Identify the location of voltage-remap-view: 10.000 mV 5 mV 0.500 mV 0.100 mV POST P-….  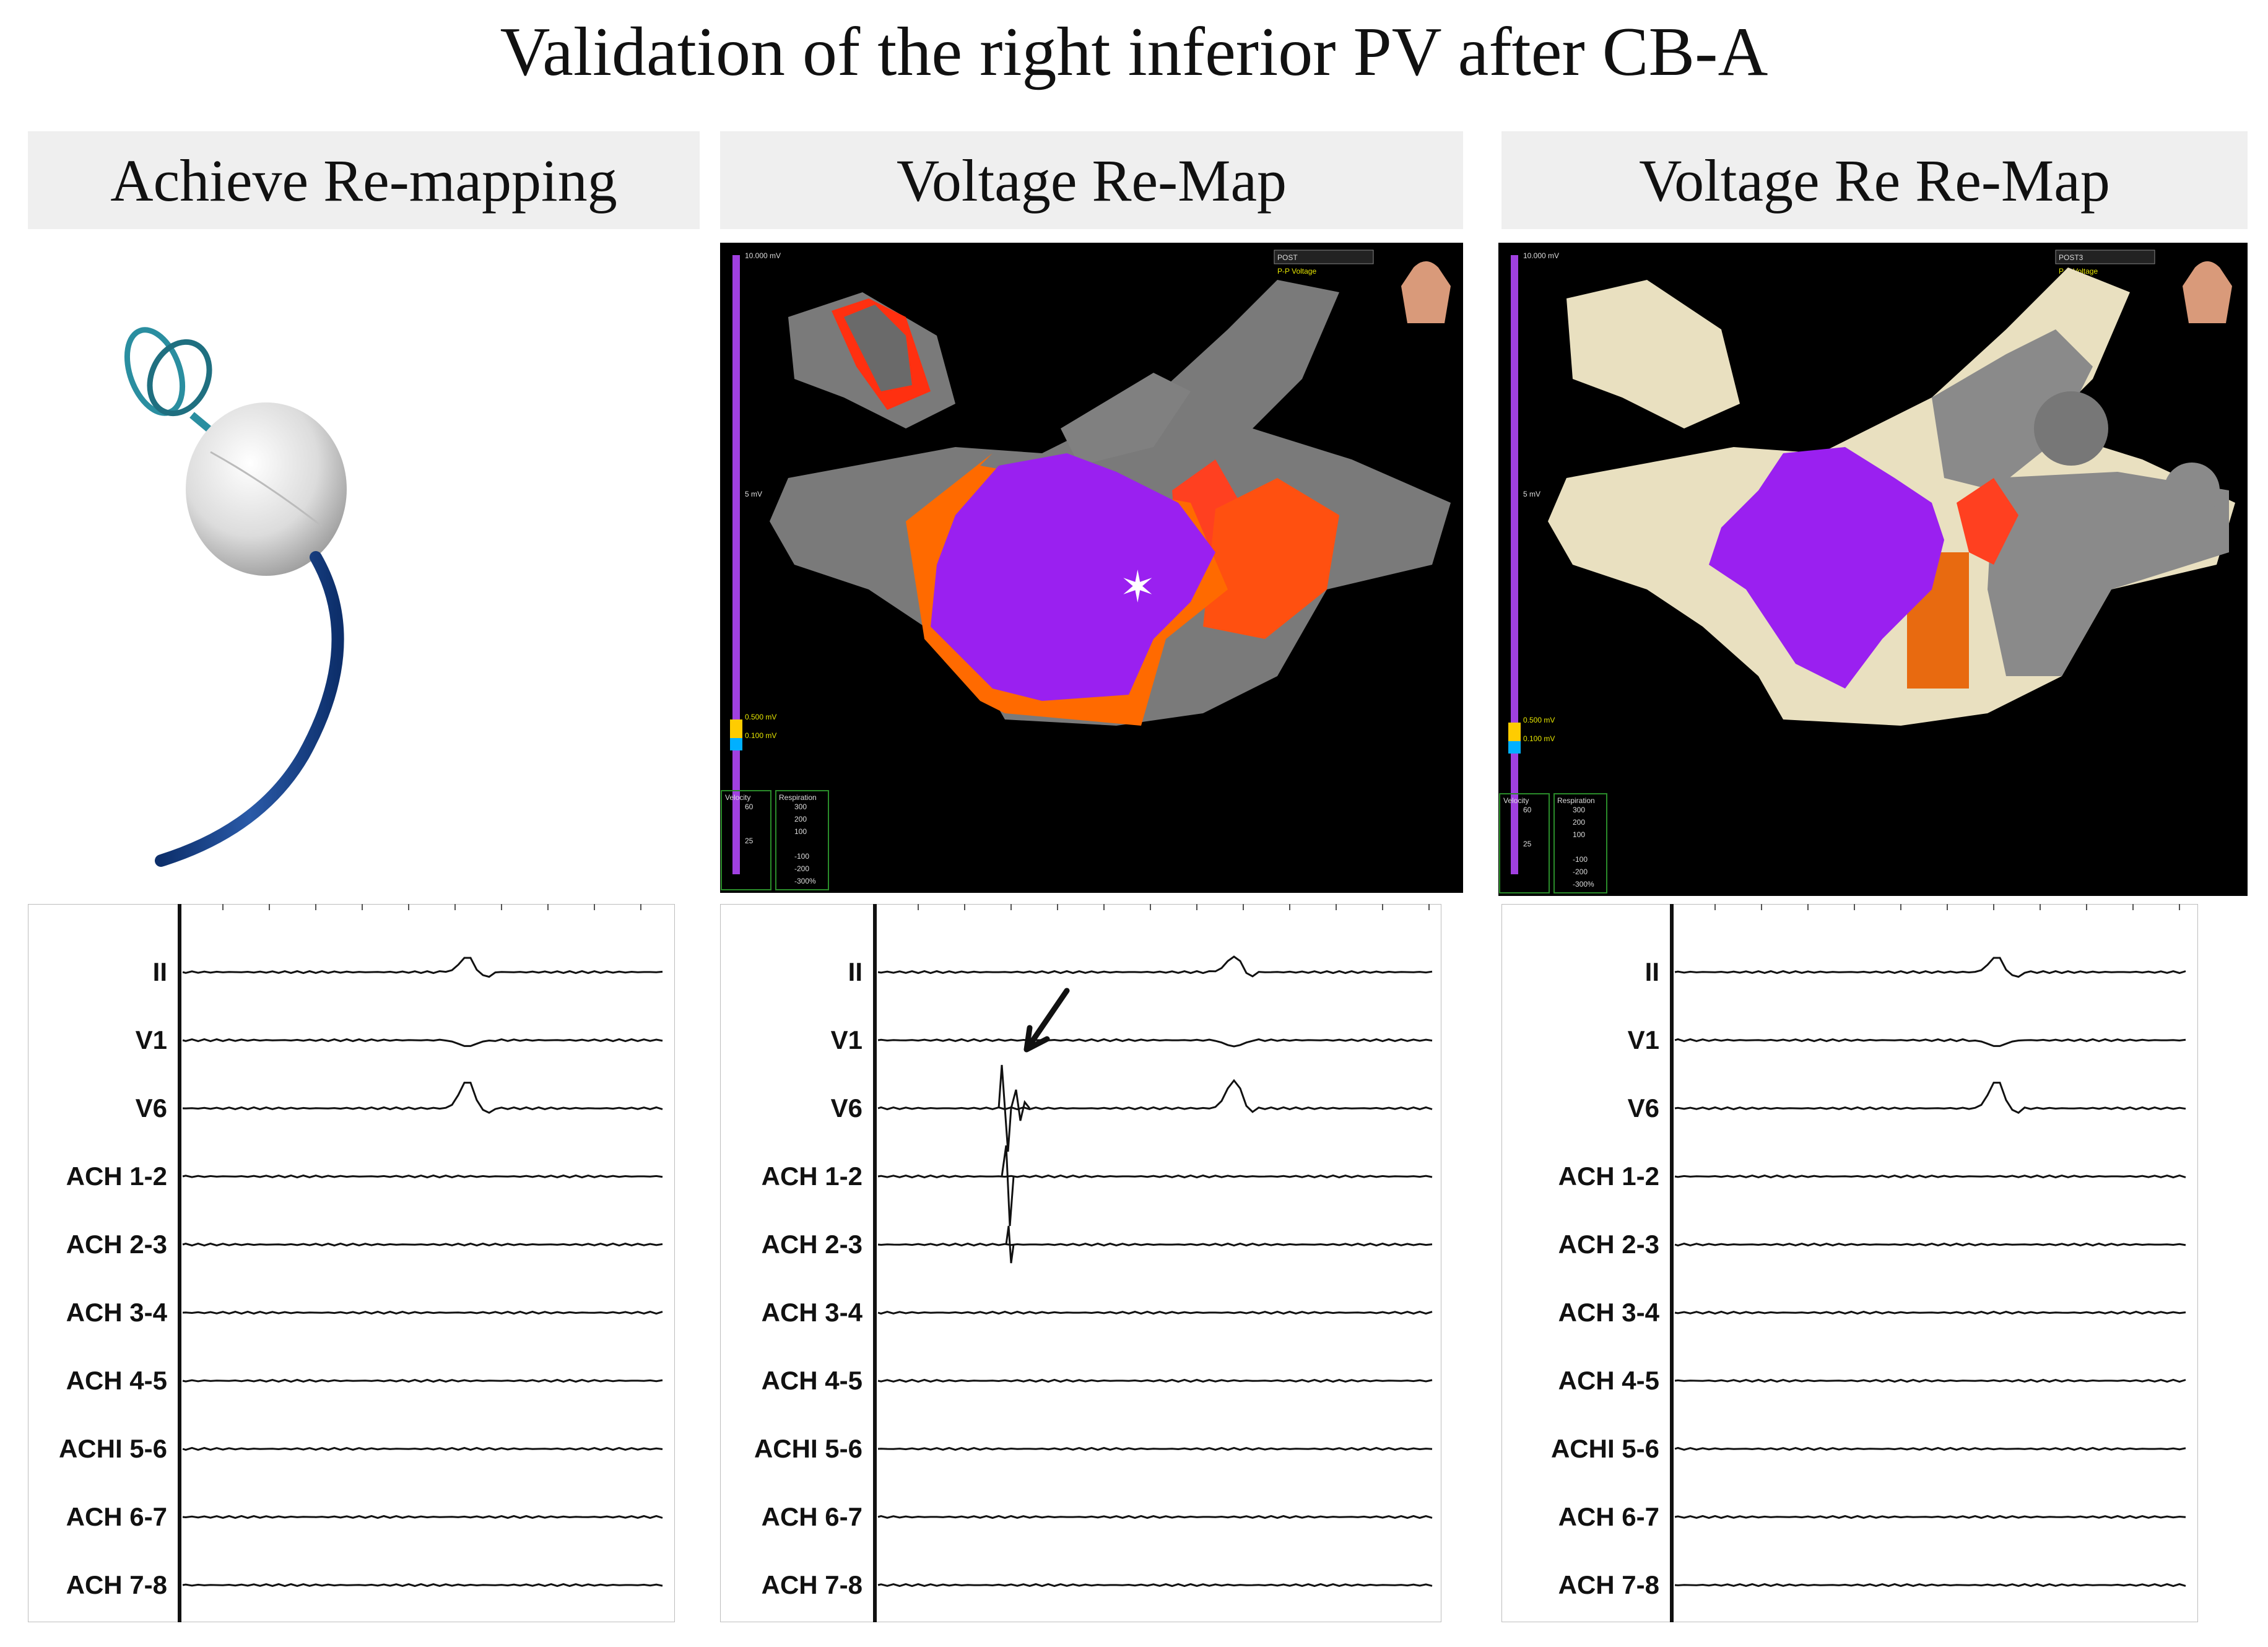
(1091, 568).